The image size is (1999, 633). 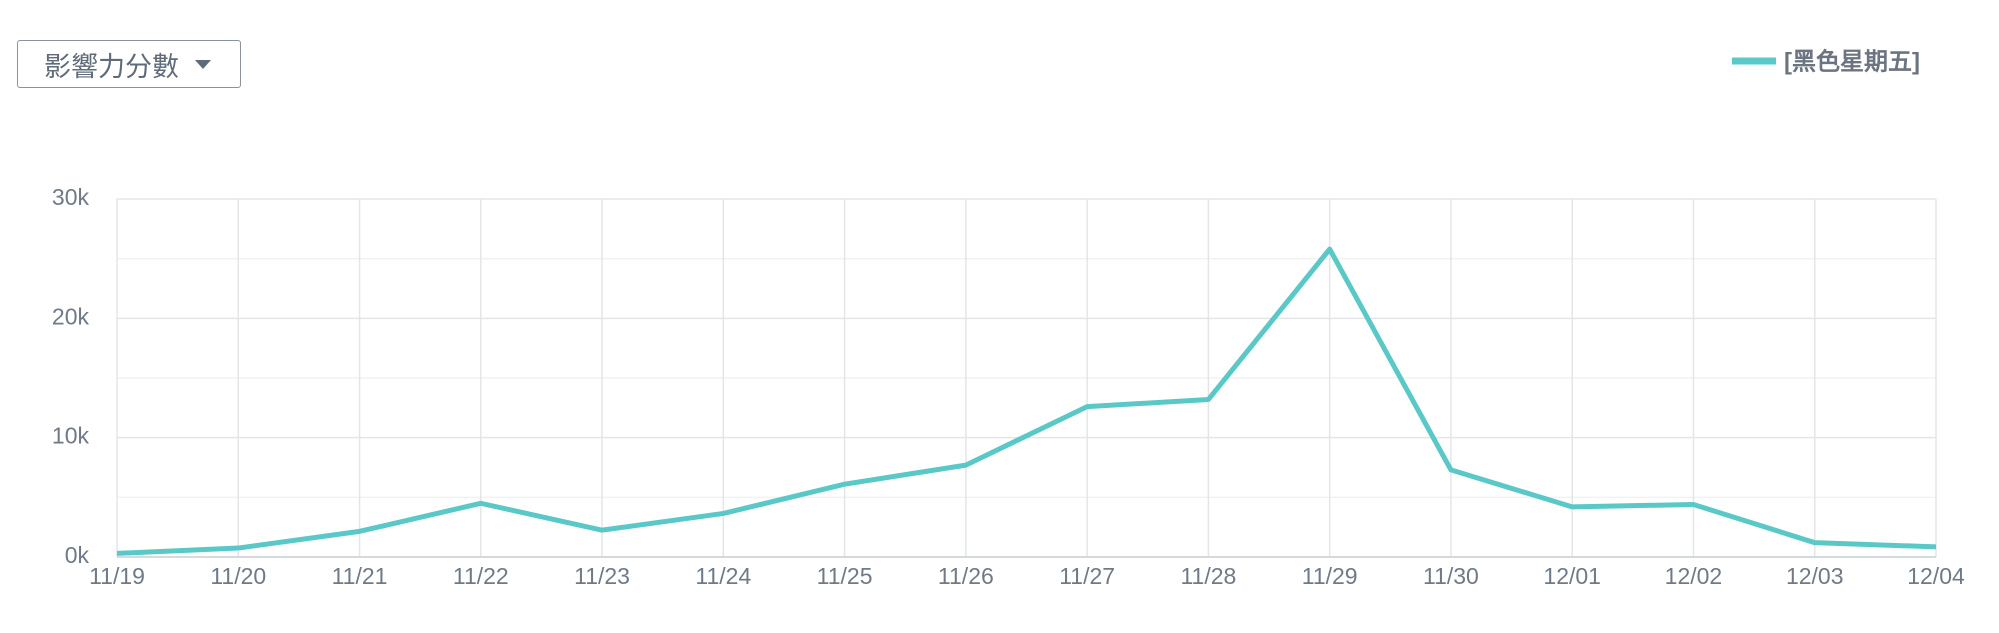 I want to click on x-tick-label: 11/19, so click(x=117, y=576).